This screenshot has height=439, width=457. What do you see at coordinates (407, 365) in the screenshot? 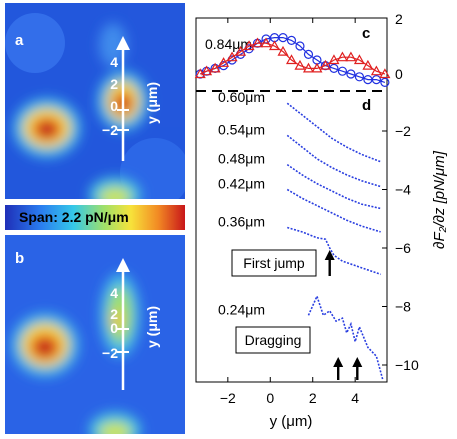
I see `panel-d-ytick-label: −10` at bounding box center [407, 365].